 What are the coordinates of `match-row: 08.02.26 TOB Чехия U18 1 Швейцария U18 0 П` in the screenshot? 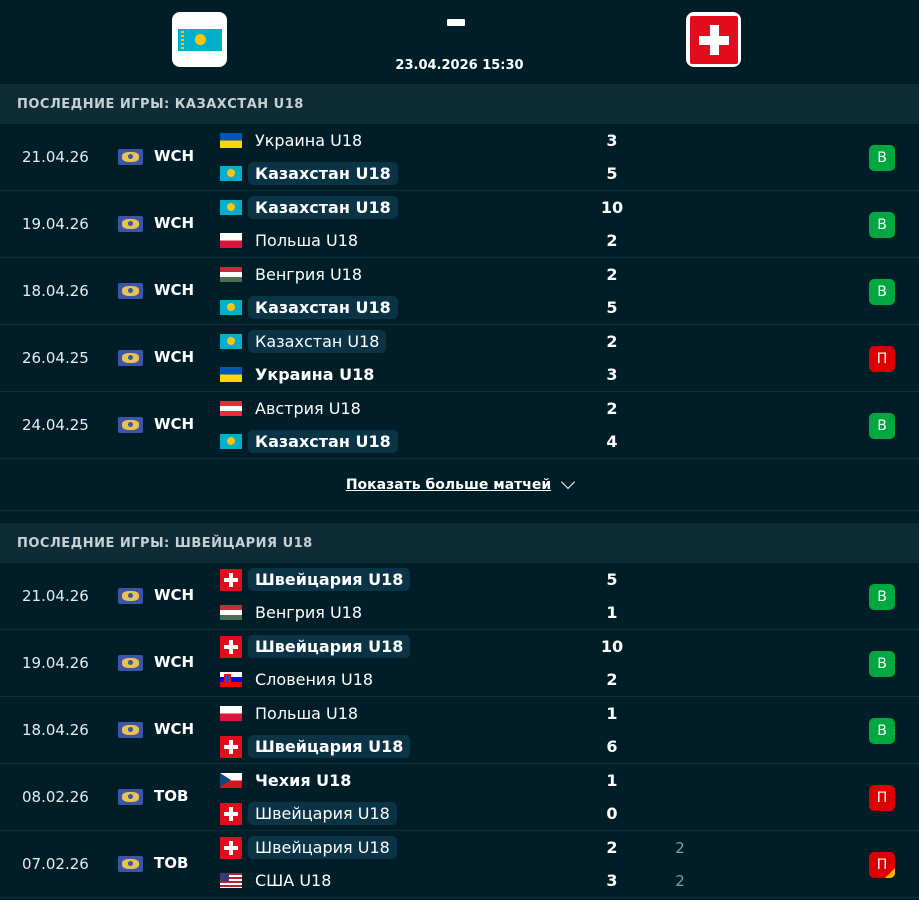 It's located at (459, 797).